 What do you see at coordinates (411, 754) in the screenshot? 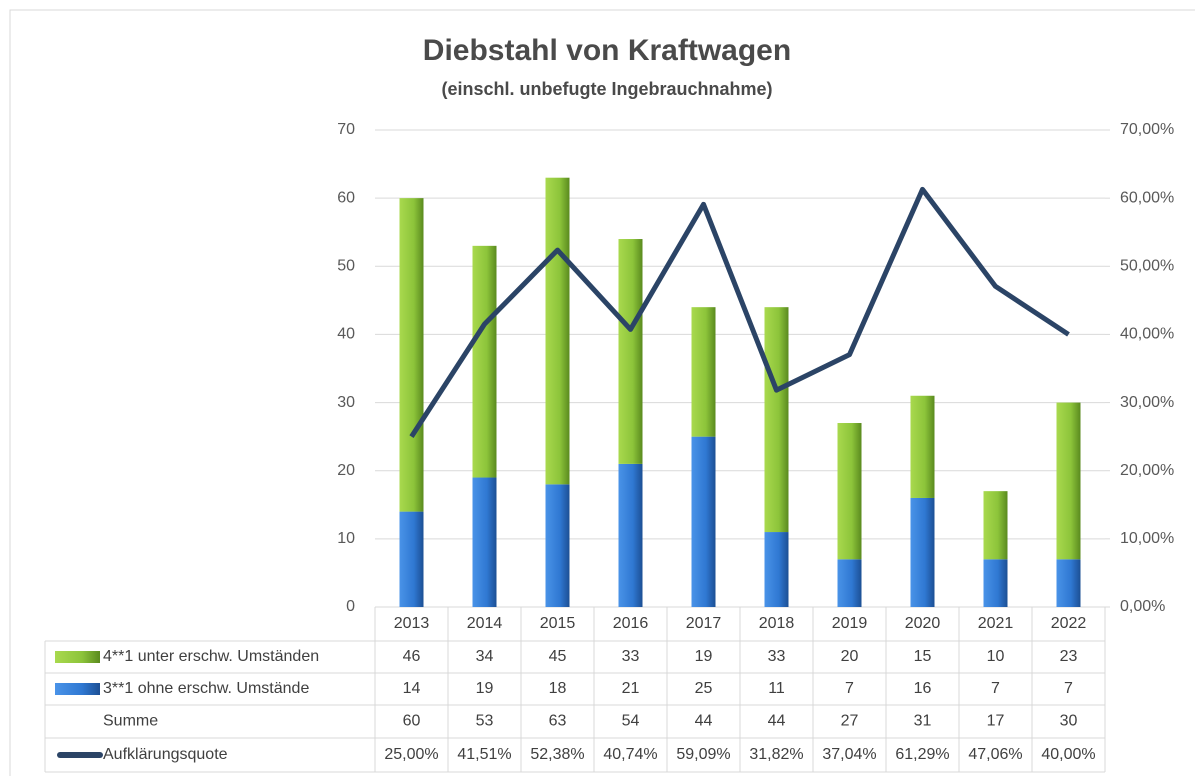
I see `table-value: 25,00%` at bounding box center [411, 754].